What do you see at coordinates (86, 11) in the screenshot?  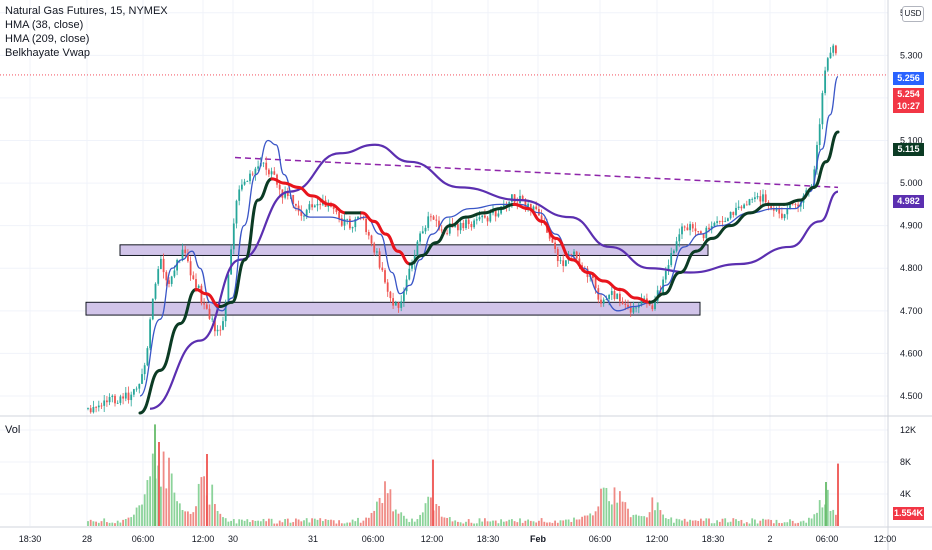 I see `legend-symbol: Natural Gas Futures, 15, NYMEX` at bounding box center [86, 11].